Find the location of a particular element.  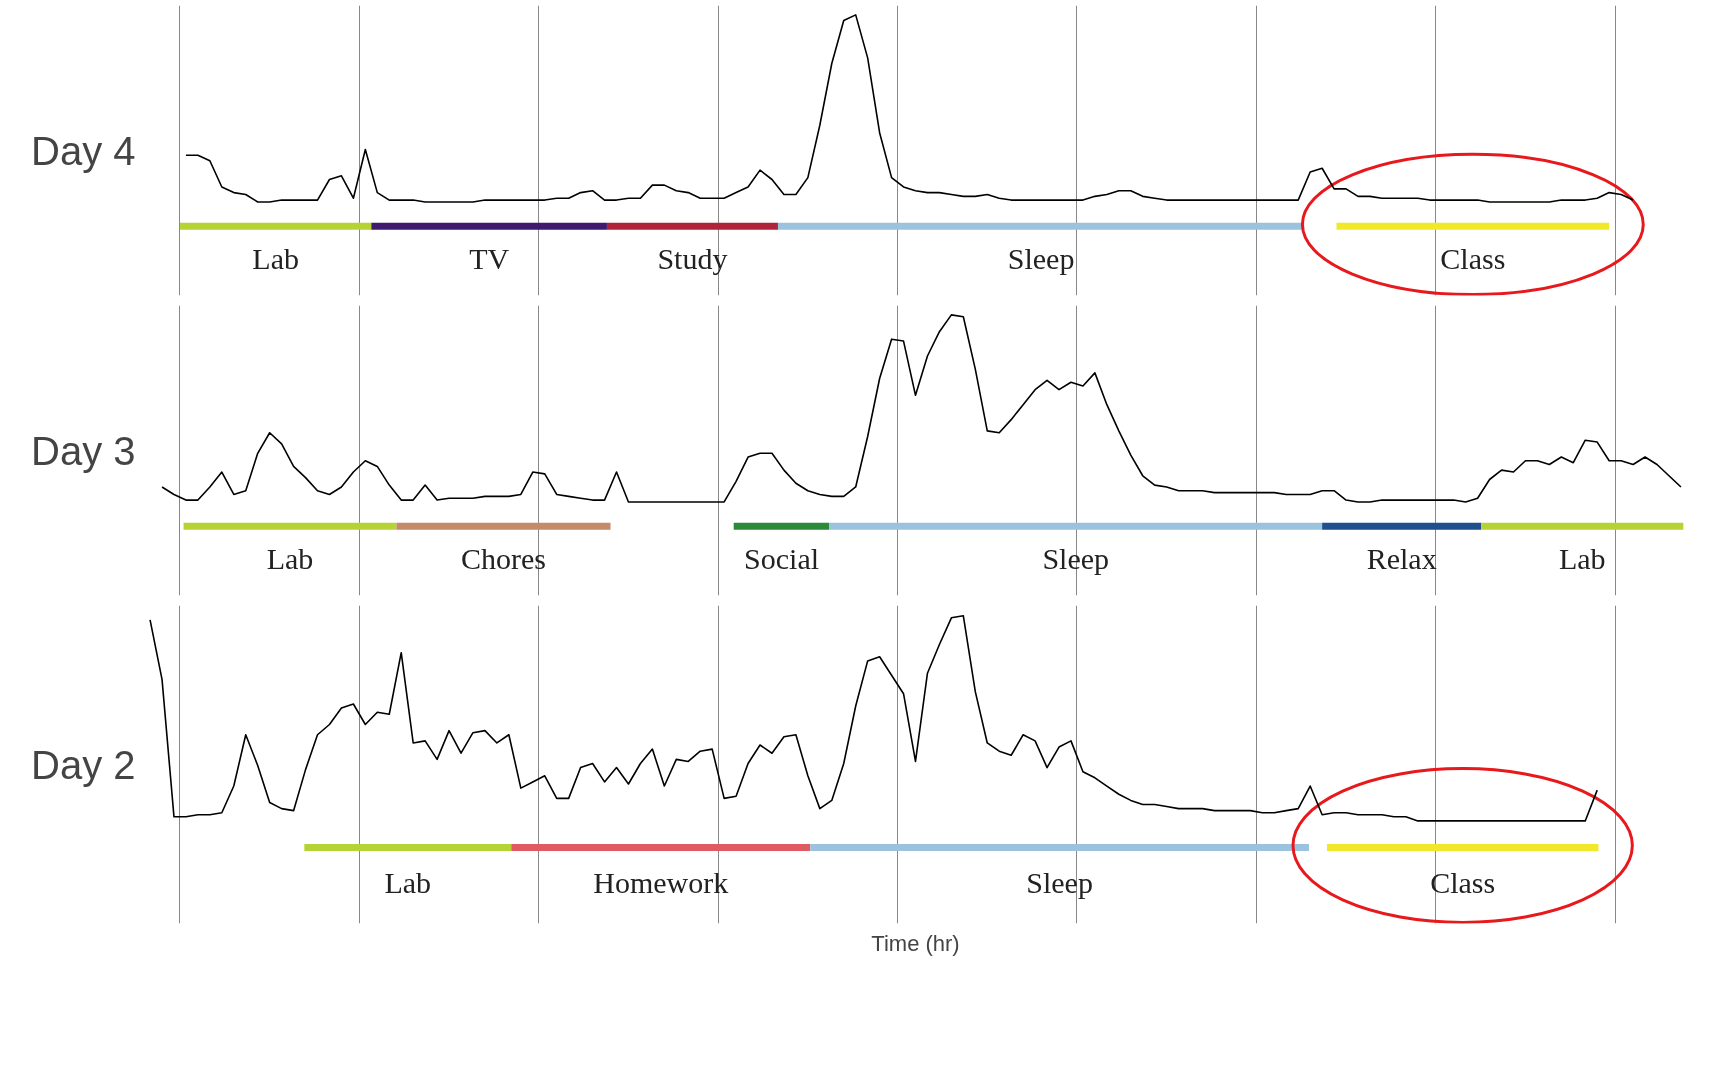

text: TV is located at coordinates (489, 258).